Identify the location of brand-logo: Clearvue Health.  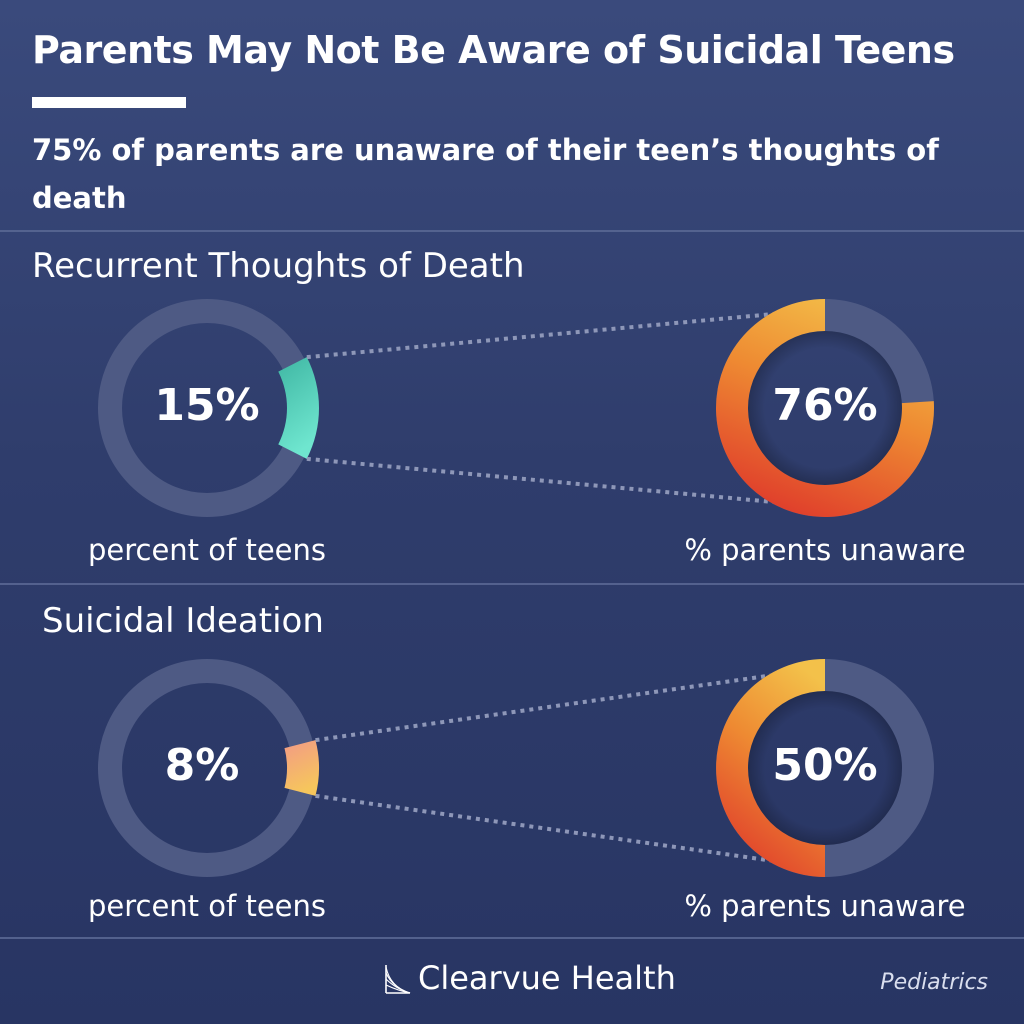
(530, 978).